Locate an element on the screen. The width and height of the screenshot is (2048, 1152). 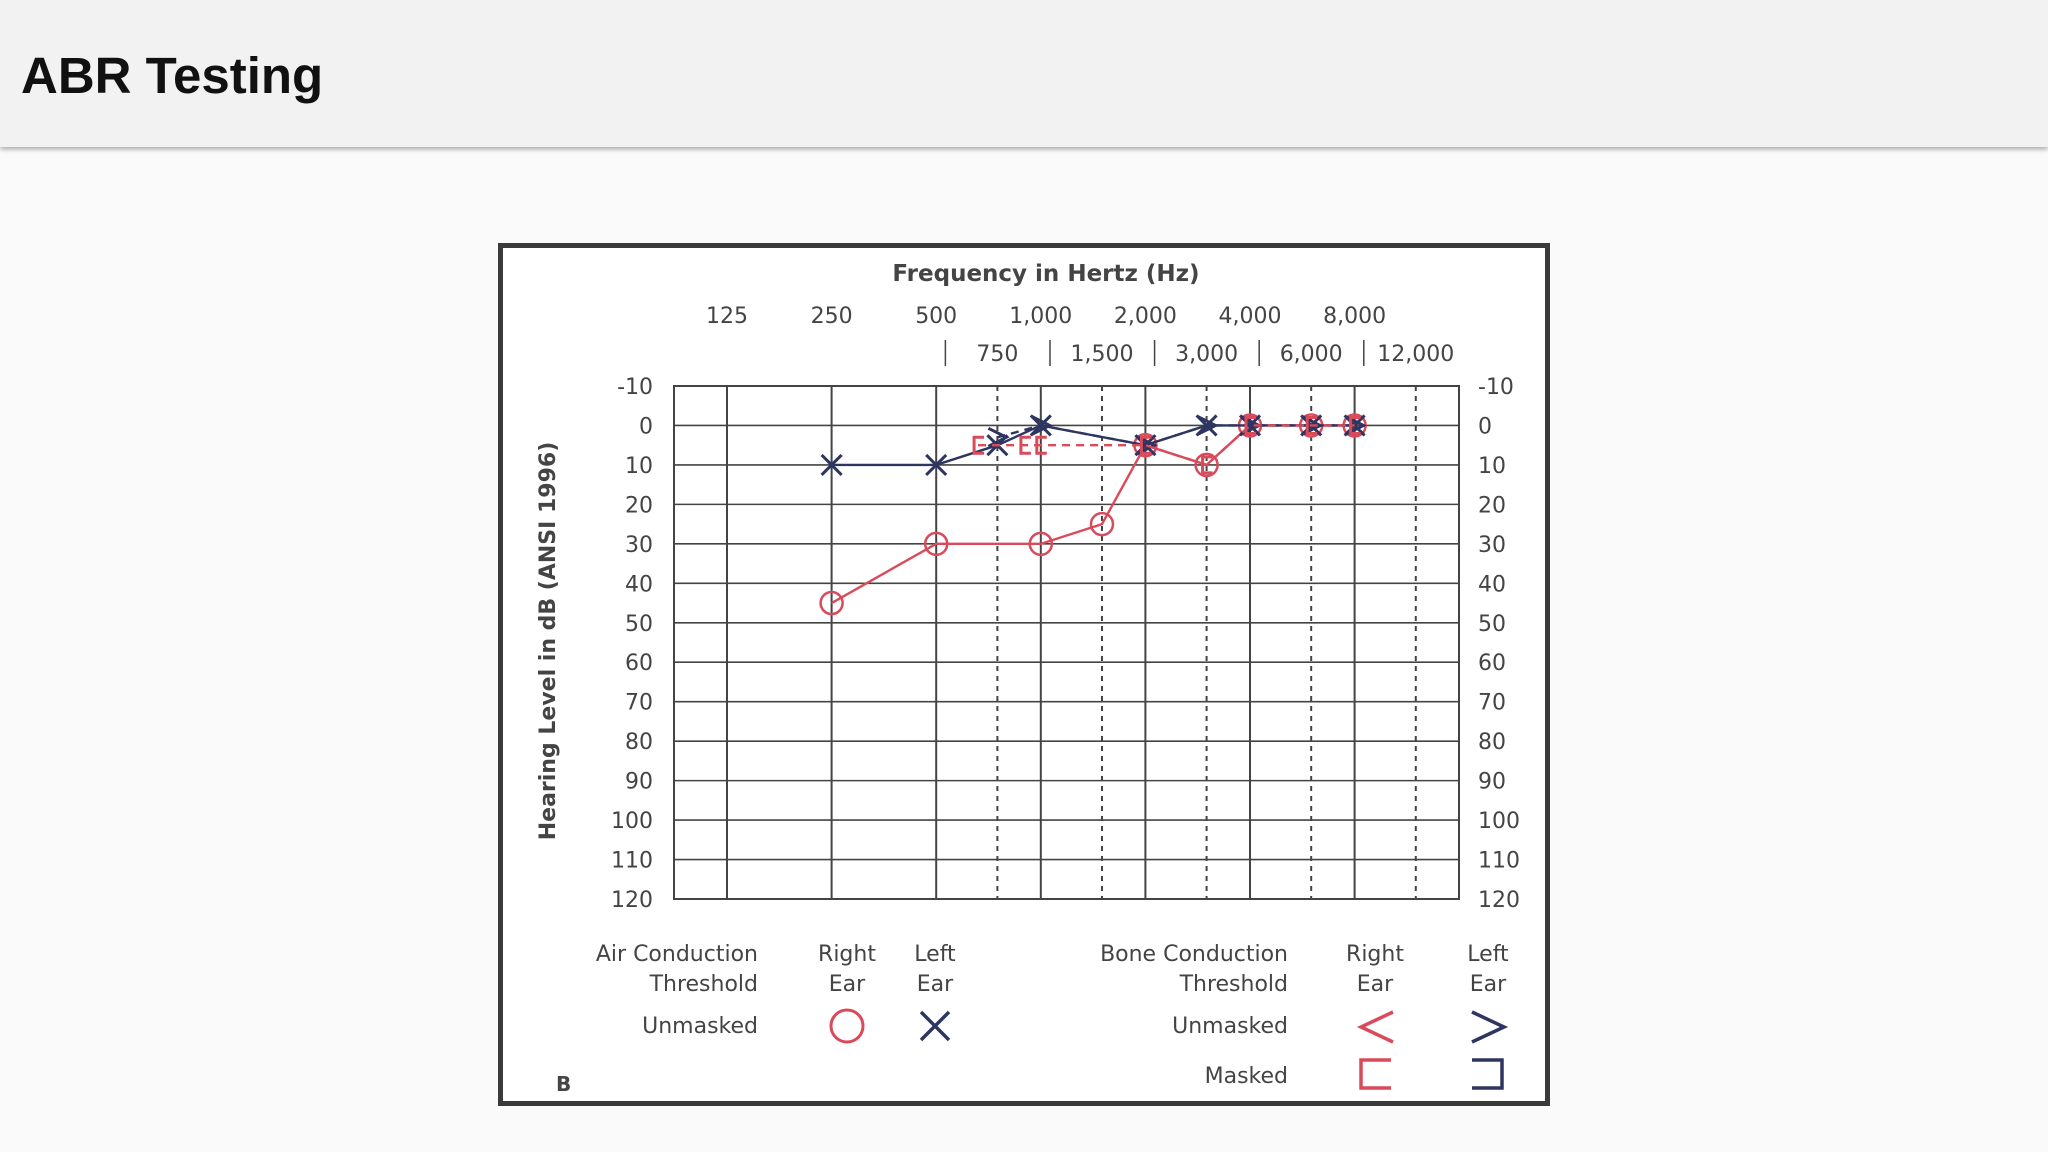
x-tick-label-major: 500 is located at coordinates (936, 316).